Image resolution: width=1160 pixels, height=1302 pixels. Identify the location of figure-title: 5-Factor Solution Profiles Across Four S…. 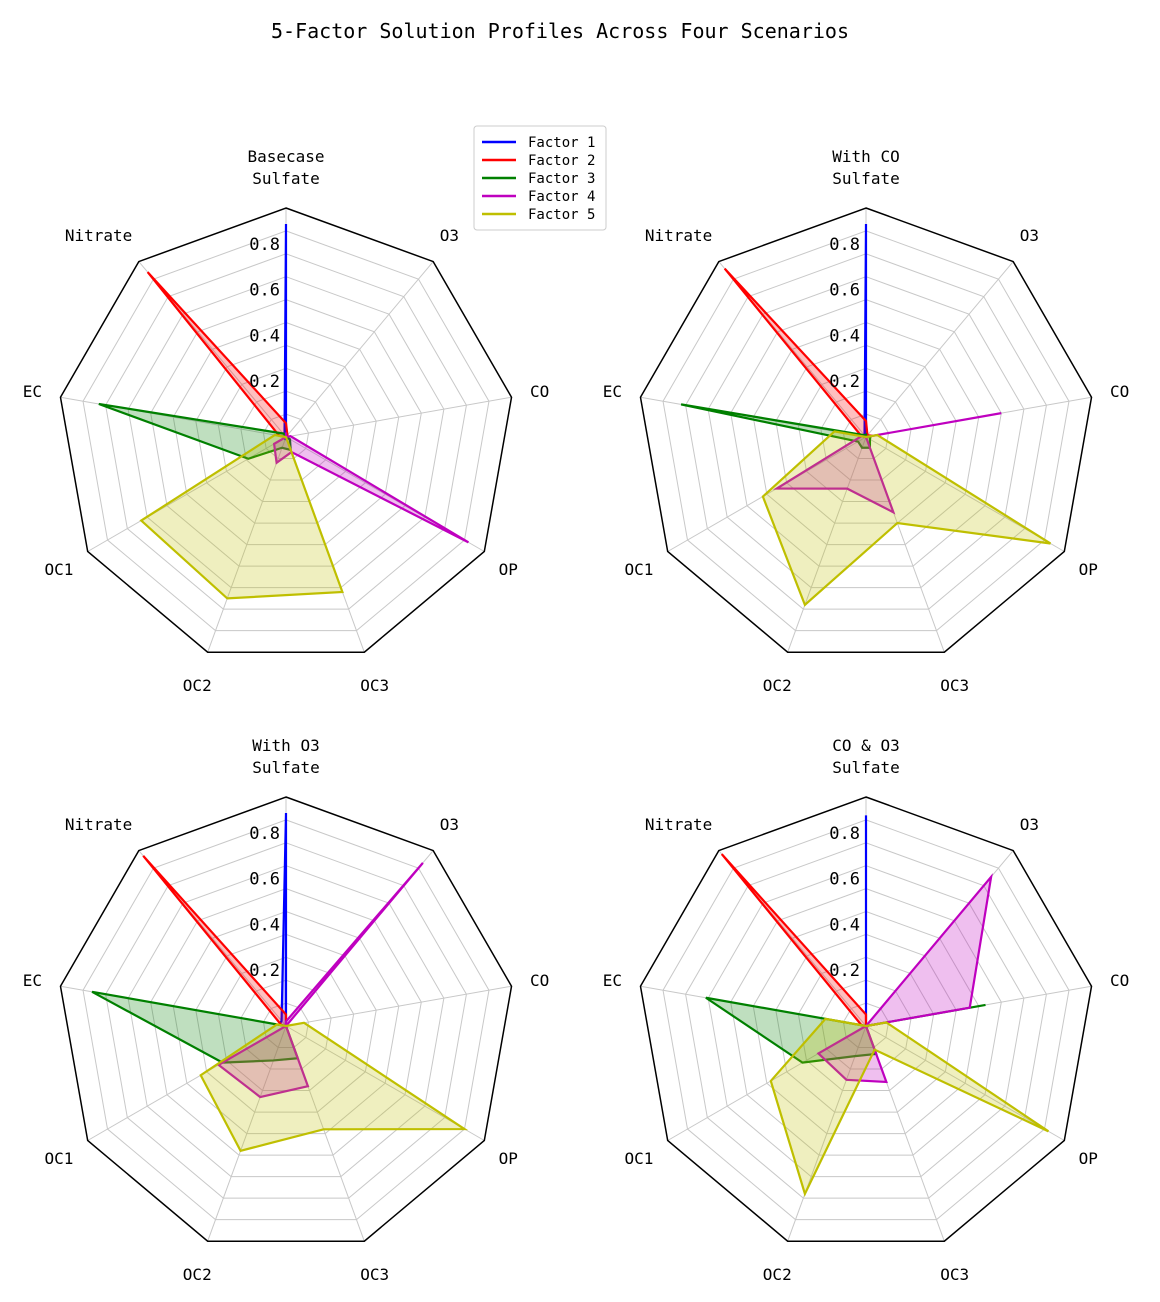
(560, 31).